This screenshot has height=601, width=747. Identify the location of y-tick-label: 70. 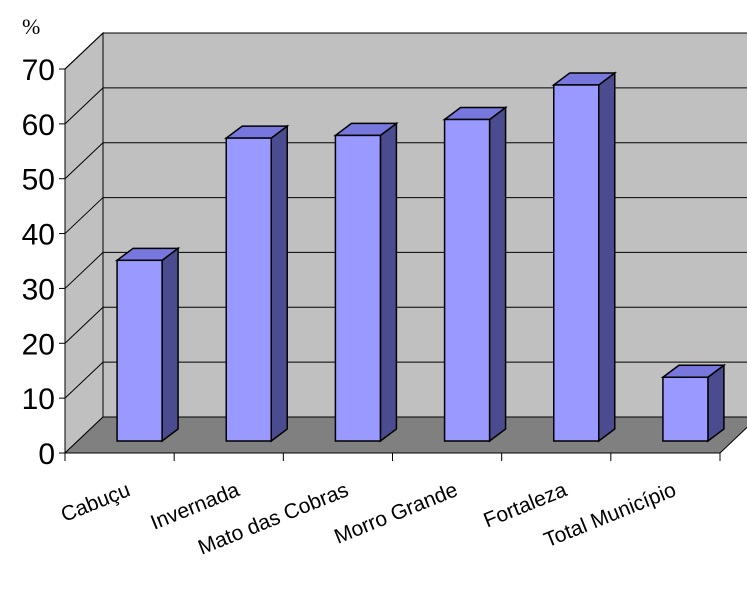
(38, 70).